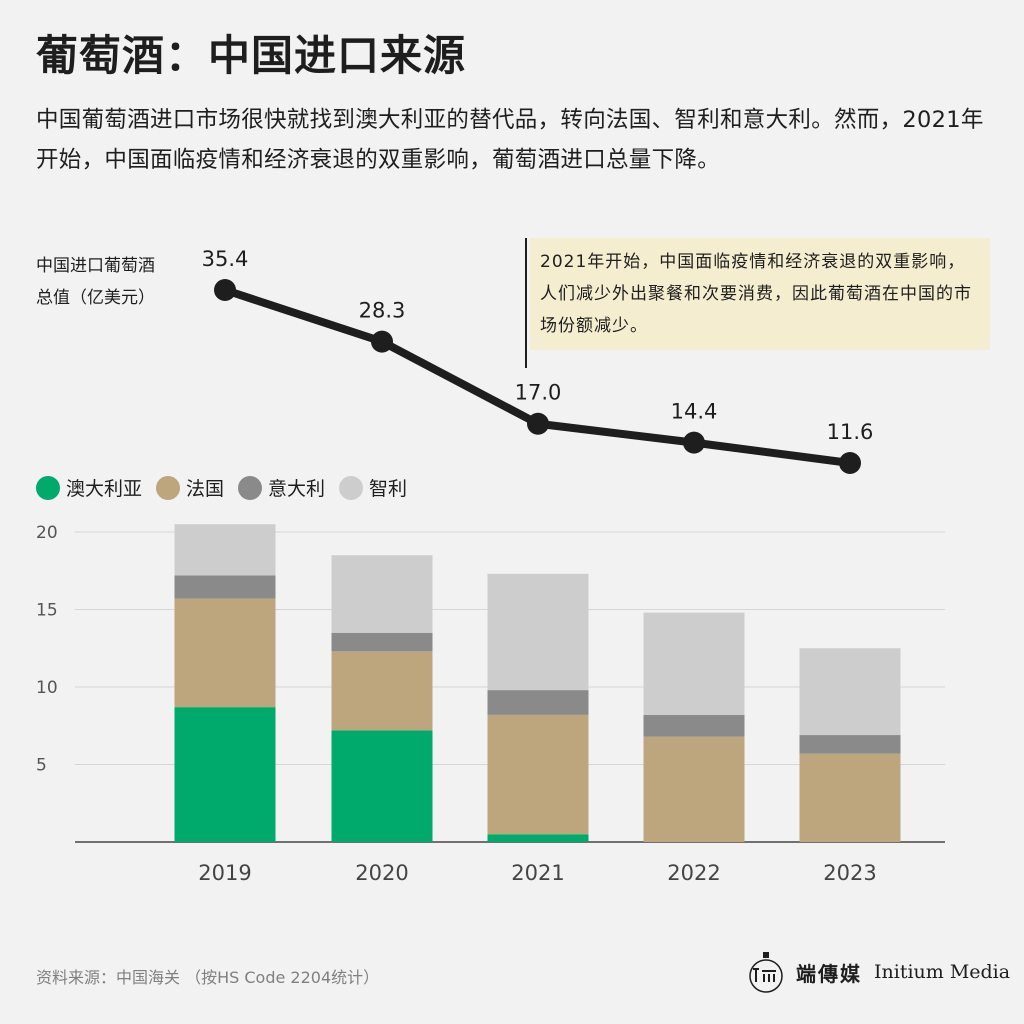 Image resolution: width=1024 pixels, height=1024 pixels. I want to click on x-tick-label: 2020, so click(381, 873).